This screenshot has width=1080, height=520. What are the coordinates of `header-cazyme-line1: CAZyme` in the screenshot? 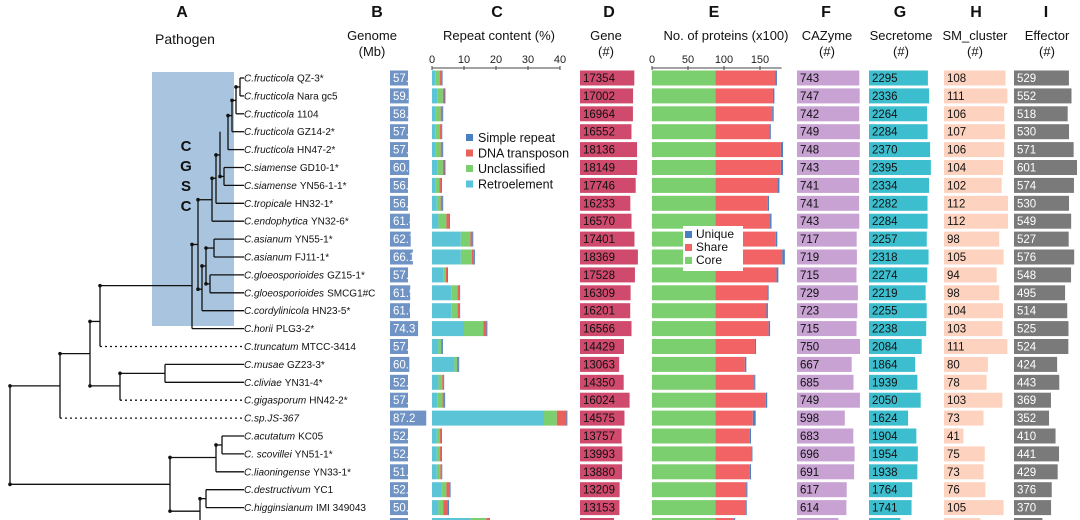 It's located at (827, 35).